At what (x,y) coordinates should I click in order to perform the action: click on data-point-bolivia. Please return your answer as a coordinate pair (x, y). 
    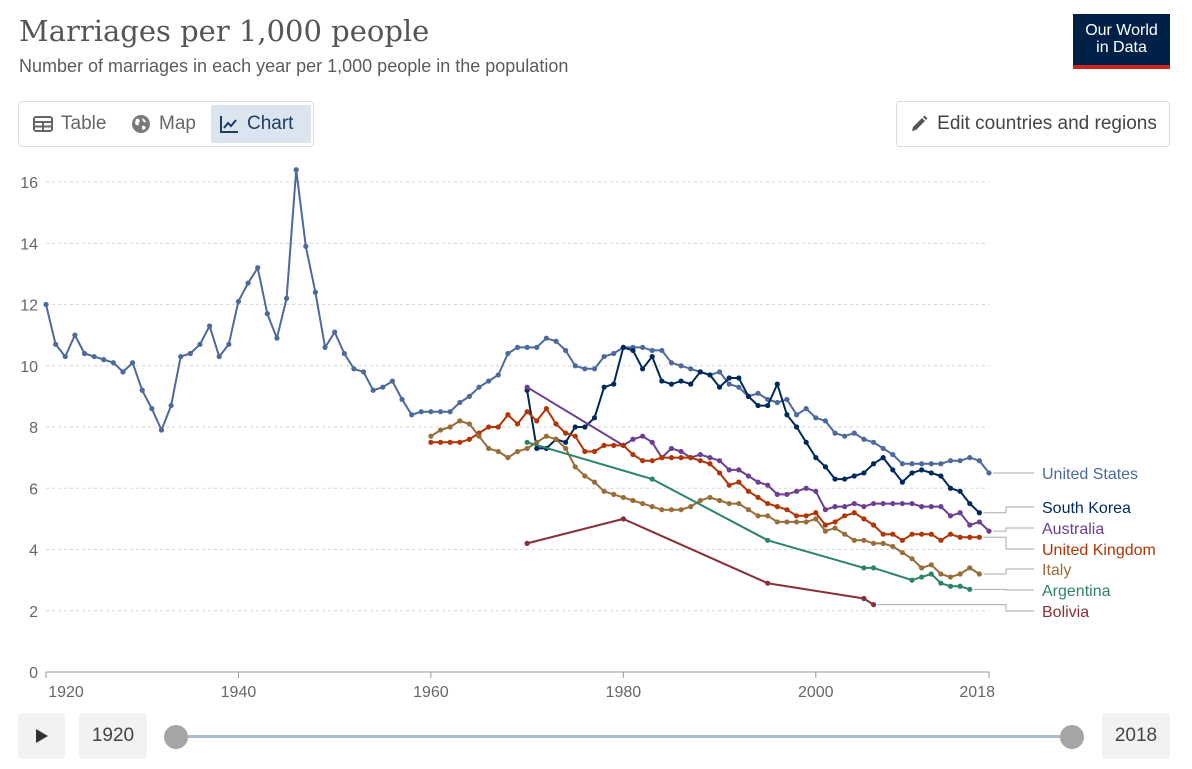
    Looking at the image, I should click on (768, 583).